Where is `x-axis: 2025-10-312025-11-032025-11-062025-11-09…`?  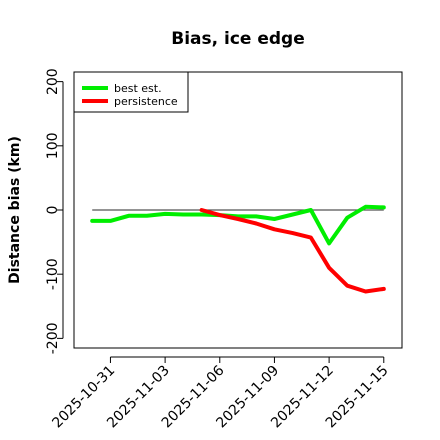 x-axis: 2025-10-312025-11-032025-11-062025-11-09… is located at coordinates (220, 393).